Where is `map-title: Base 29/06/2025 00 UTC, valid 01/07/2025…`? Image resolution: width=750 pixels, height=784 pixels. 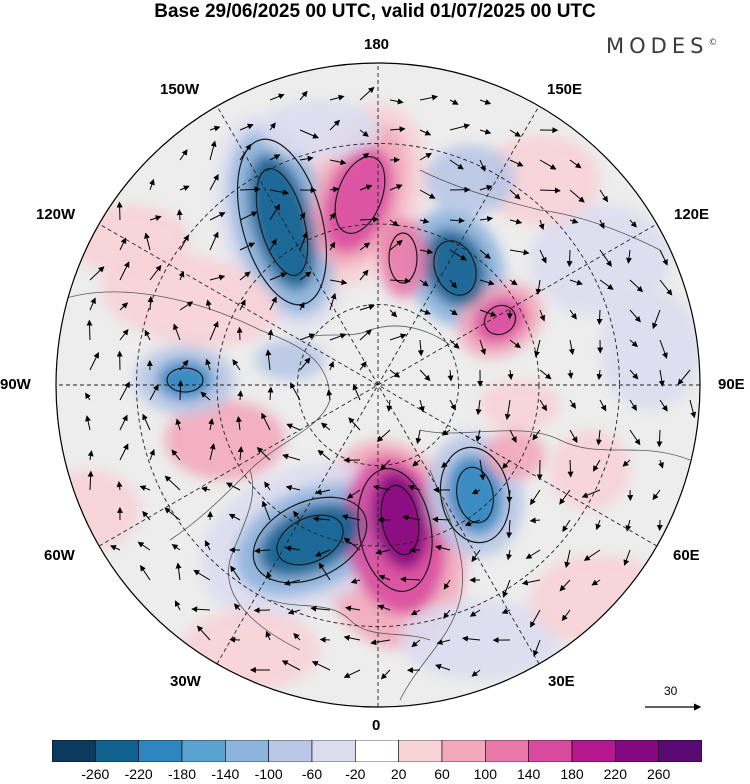
map-title: Base 29/06/2025 00 UTC, valid 01/07/2025… is located at coordinates (375, 12).